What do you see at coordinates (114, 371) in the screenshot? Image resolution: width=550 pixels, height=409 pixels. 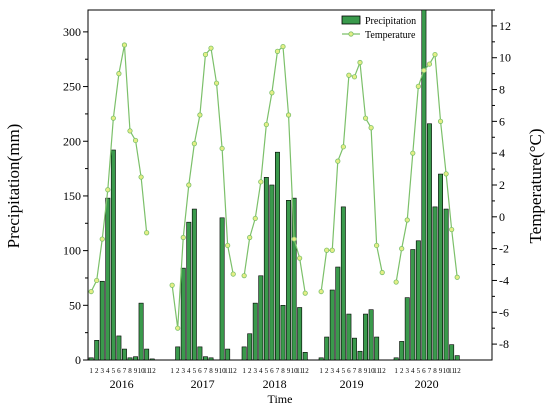 I see `month-label-2016-5: 5` at bounding box center [114, 371].